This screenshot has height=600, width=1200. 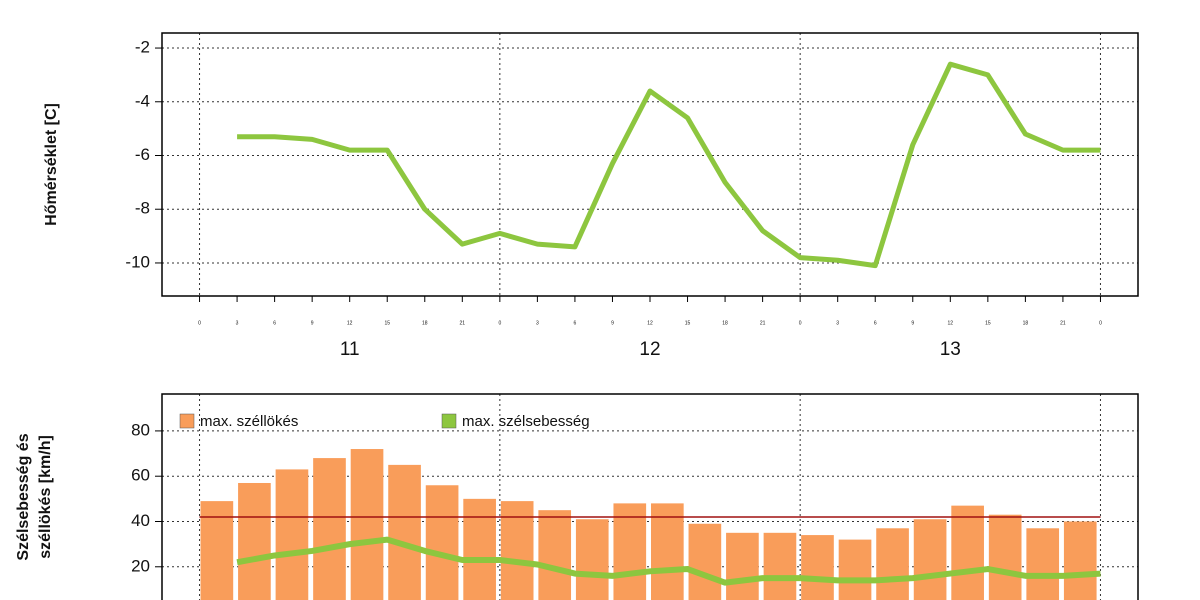 I want to click on data-line, so click(x=668, y=561).